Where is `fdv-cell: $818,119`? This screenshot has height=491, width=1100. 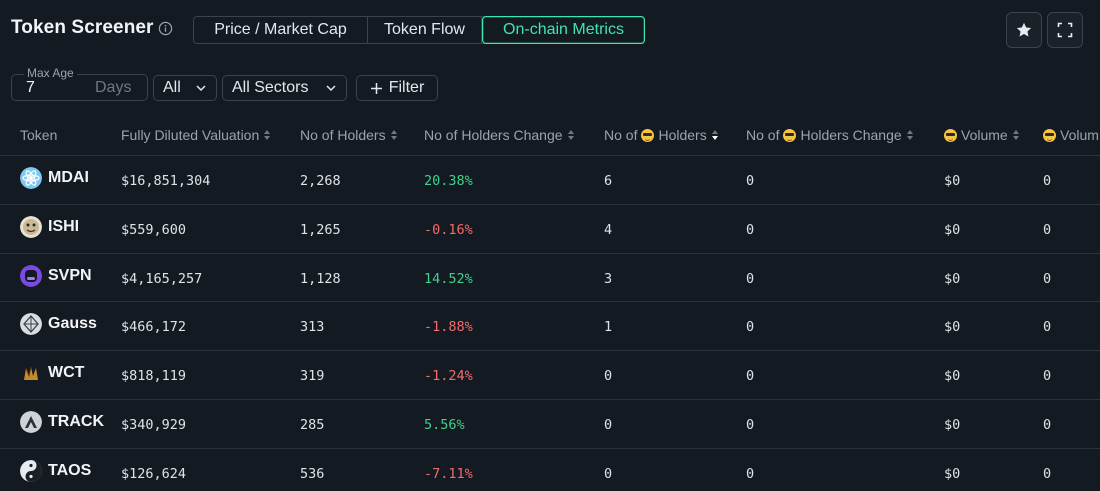
fdv-cell: $818,119 is located at coordinates (154, 376).